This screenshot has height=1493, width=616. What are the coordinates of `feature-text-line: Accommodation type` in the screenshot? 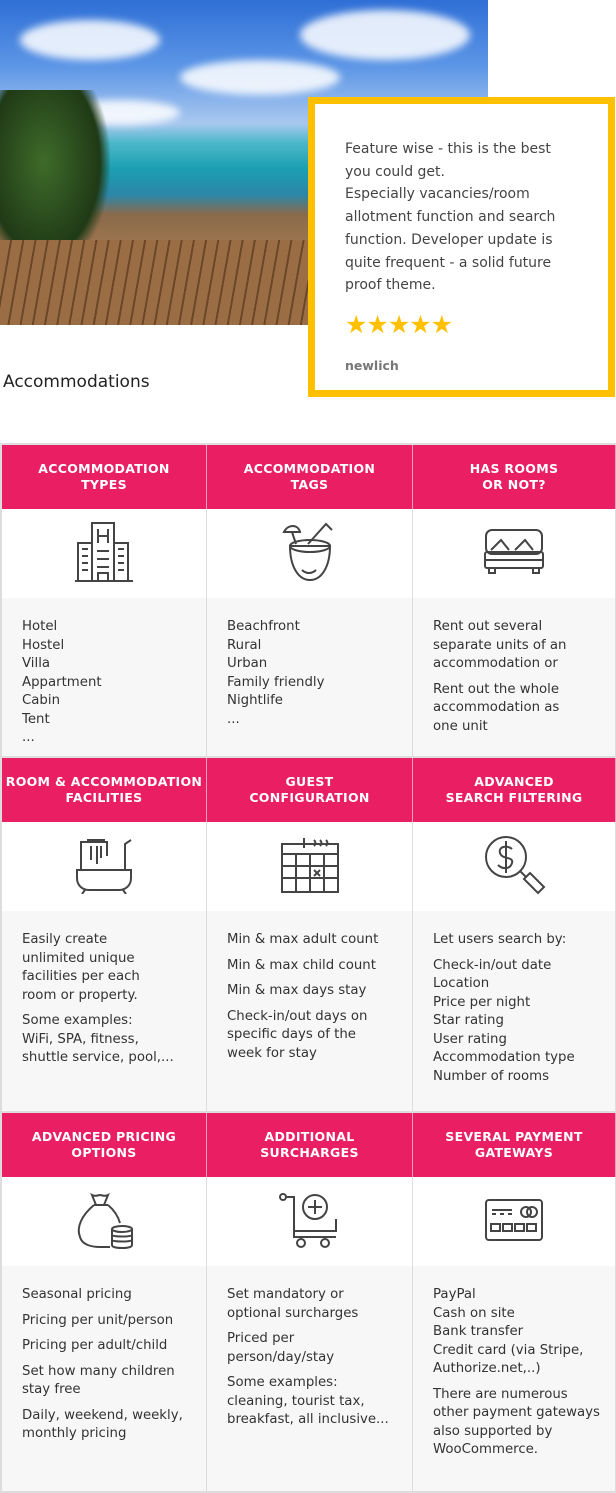 It's located at (504, 1057).